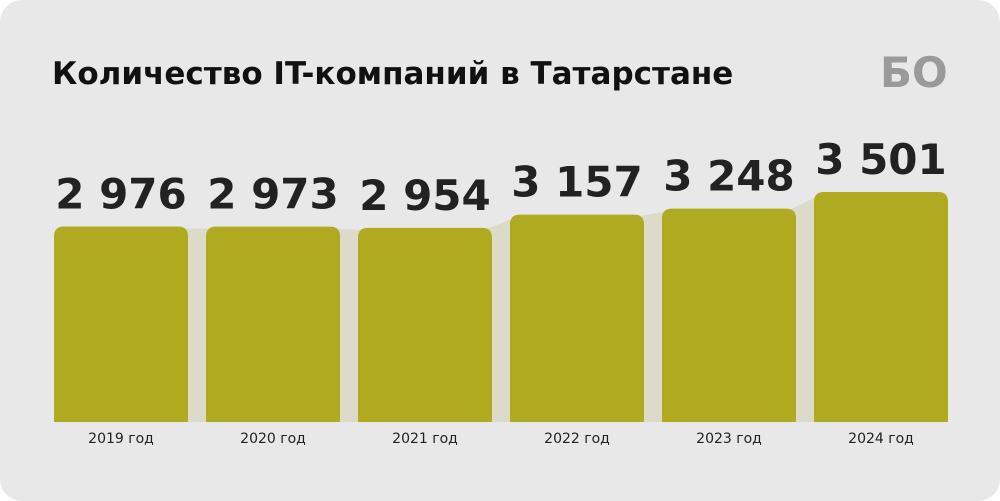  I want to click on x-tick-label: 2022 год, so click(577, 439).